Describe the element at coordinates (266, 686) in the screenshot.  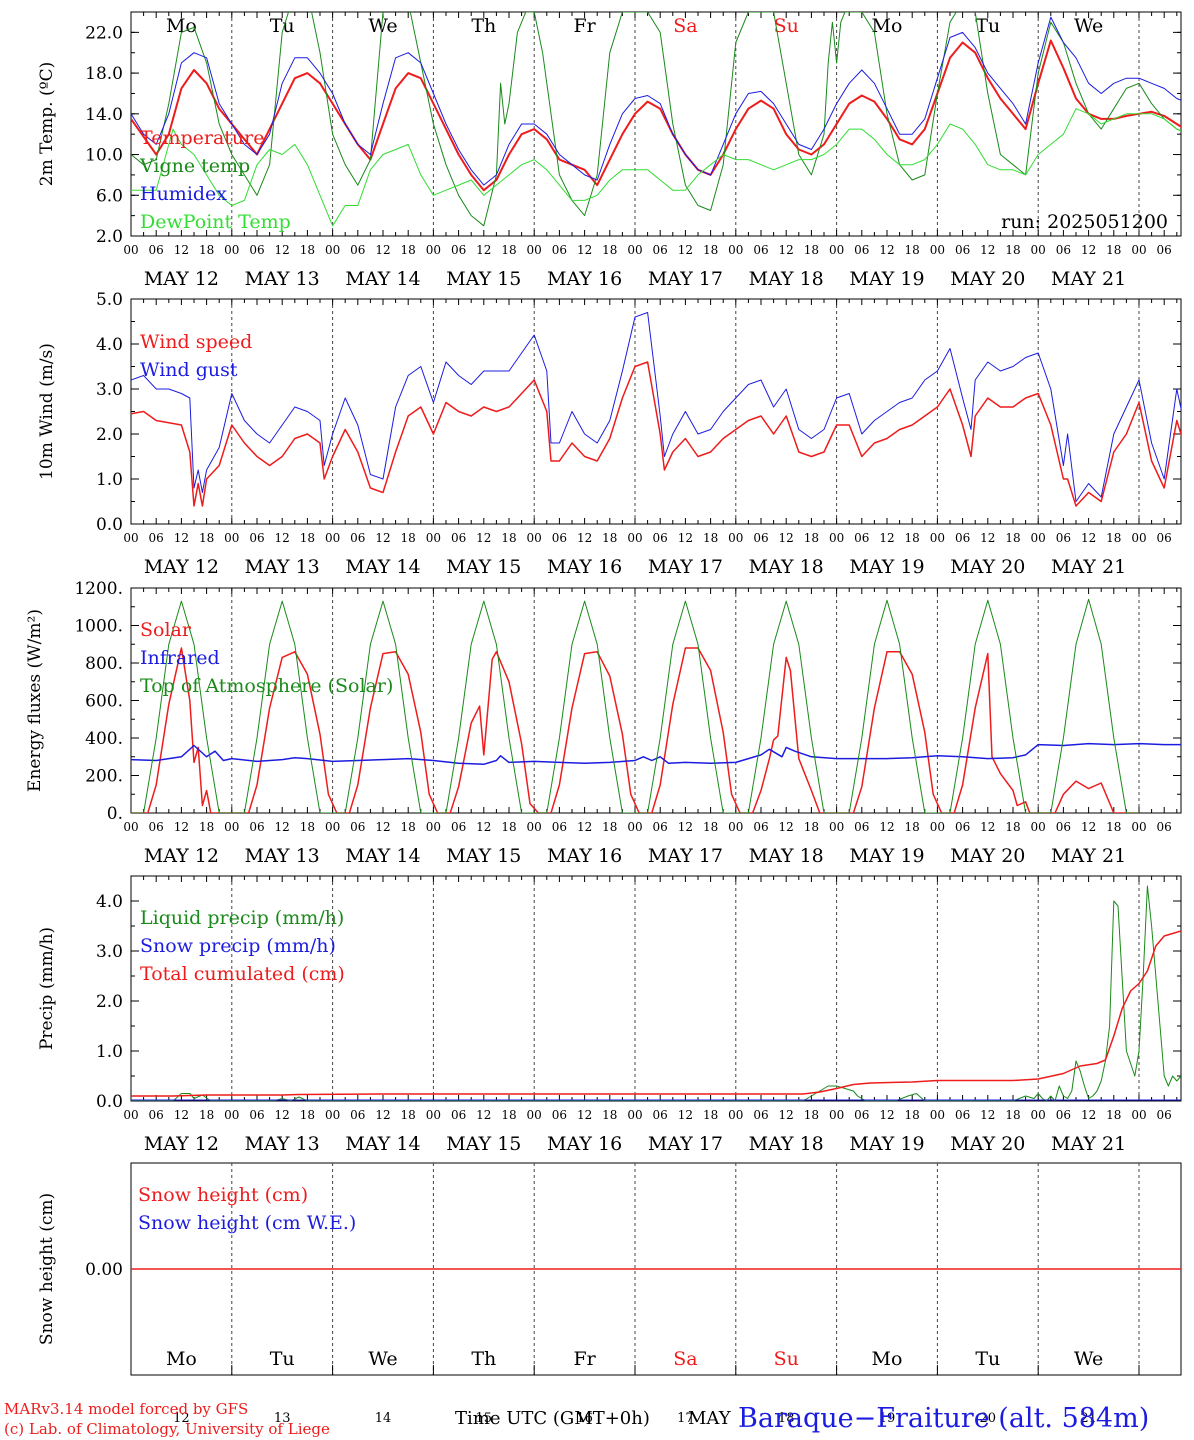
I see `energy-legend-2: Top of Atmosphere (Solar)` at that location.